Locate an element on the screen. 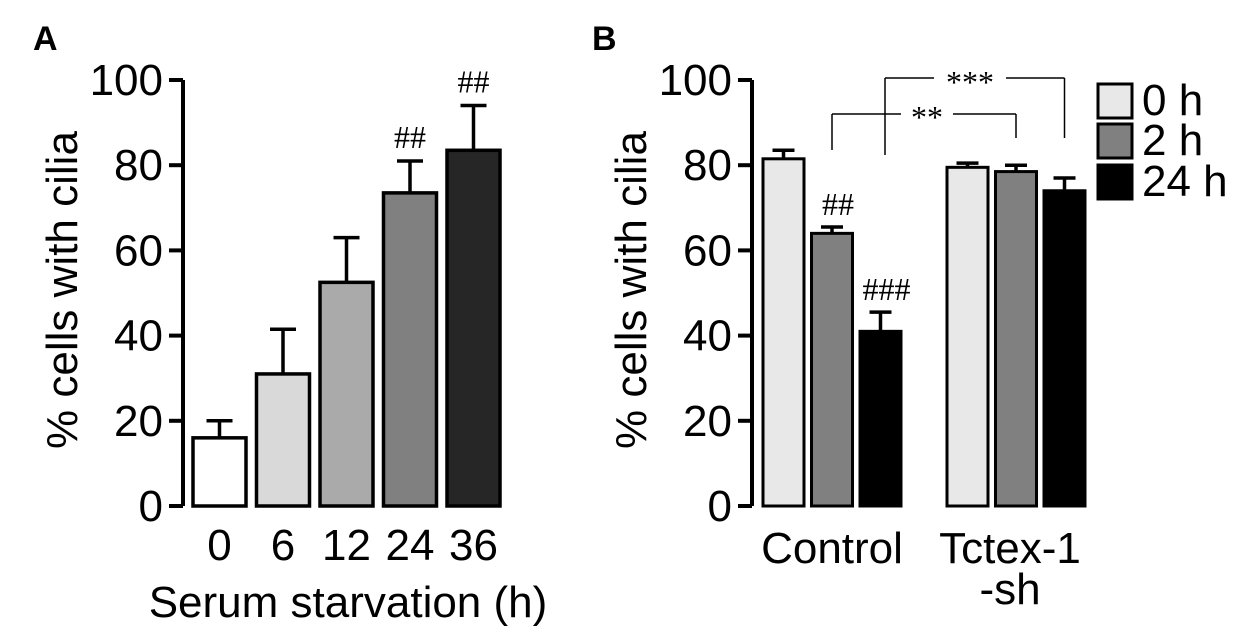 The image size is (1245, 642). panel-letter-b: B is located at coordinates (604, 39).